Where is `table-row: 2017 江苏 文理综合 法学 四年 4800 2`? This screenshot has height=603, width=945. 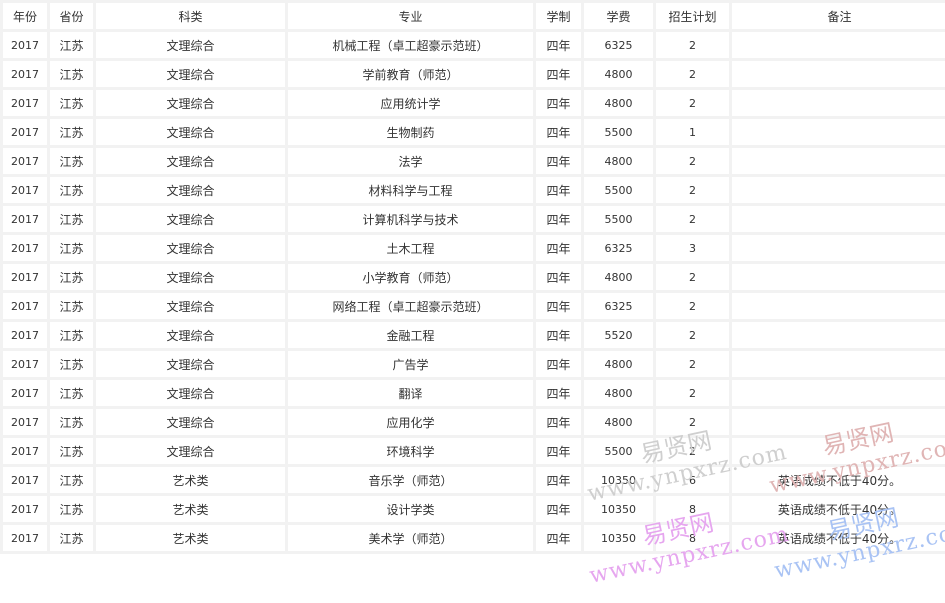
table-row: 2017 江苏 文理综合 法学 四年 4800 2 is located at coordinates (472, 161).